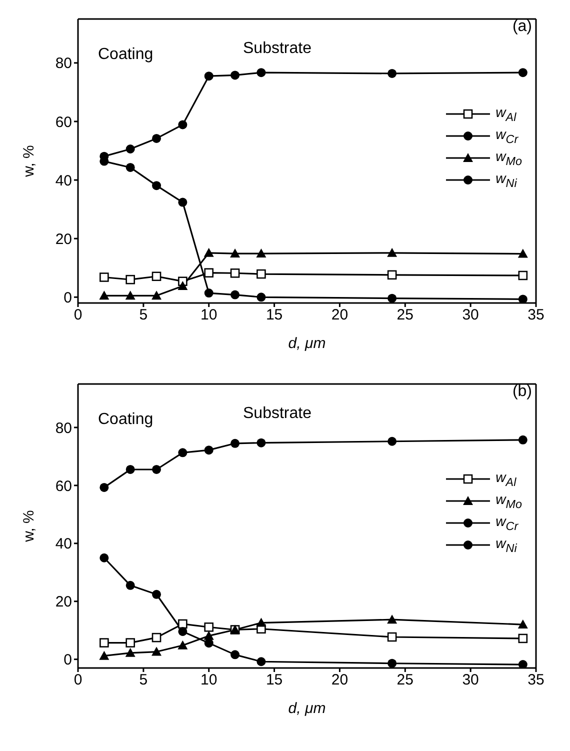  I want to click on x-tick-label: 5, so click(143, 315).